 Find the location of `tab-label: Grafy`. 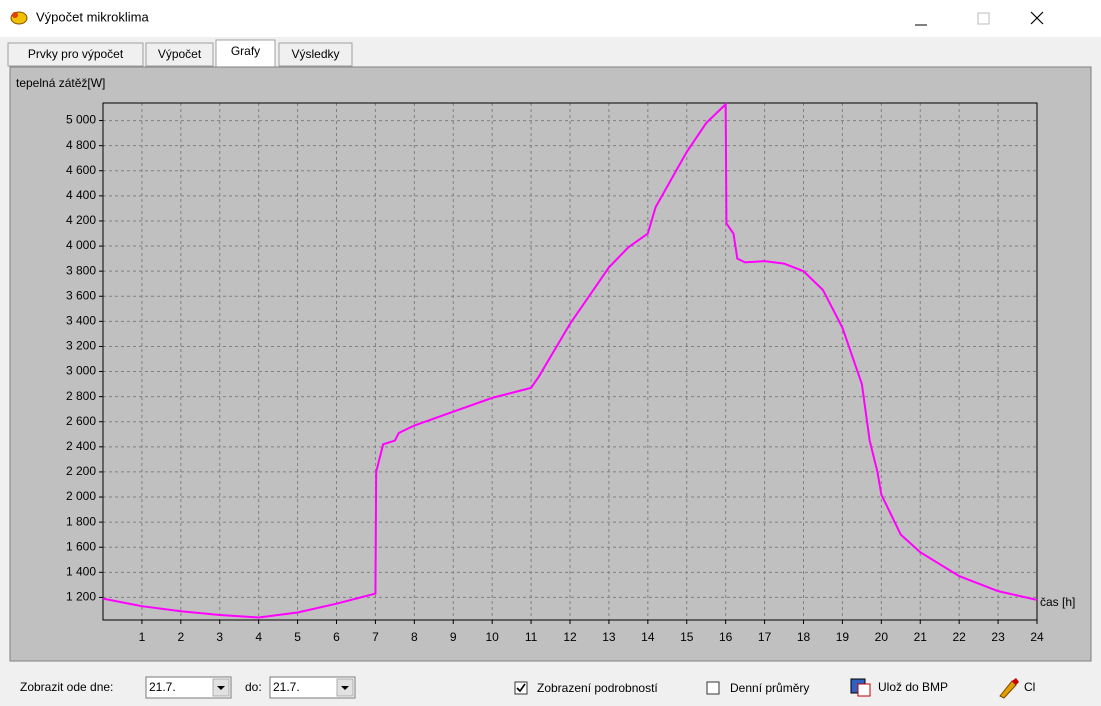

tab-label: Grafy is located at coordinates (245, 51).